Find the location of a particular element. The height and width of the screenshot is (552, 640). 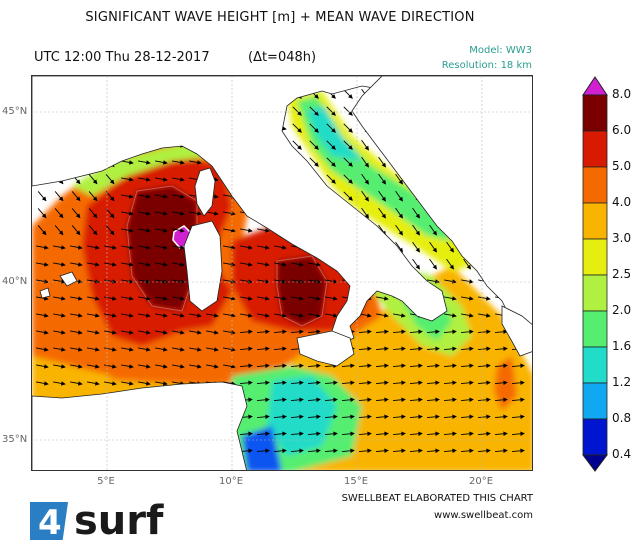

lon-label-15: 15°E is located at coordinates (356, 481).